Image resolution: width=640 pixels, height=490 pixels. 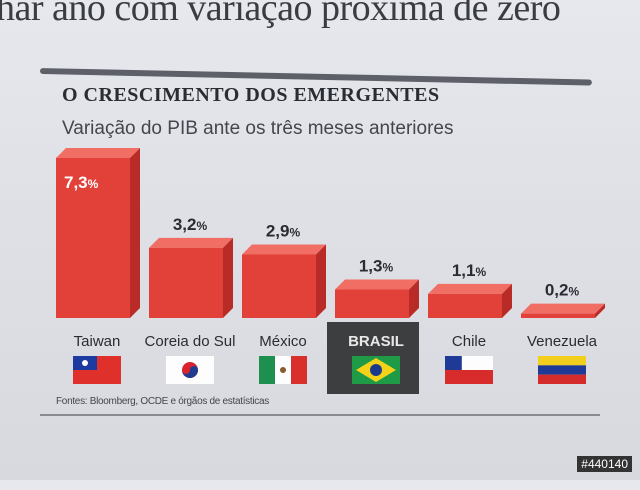 What do you see at coordinates (135, 233) in the screenshot?
I see `bar-side-taiwan` at bounding box center [135, 233].